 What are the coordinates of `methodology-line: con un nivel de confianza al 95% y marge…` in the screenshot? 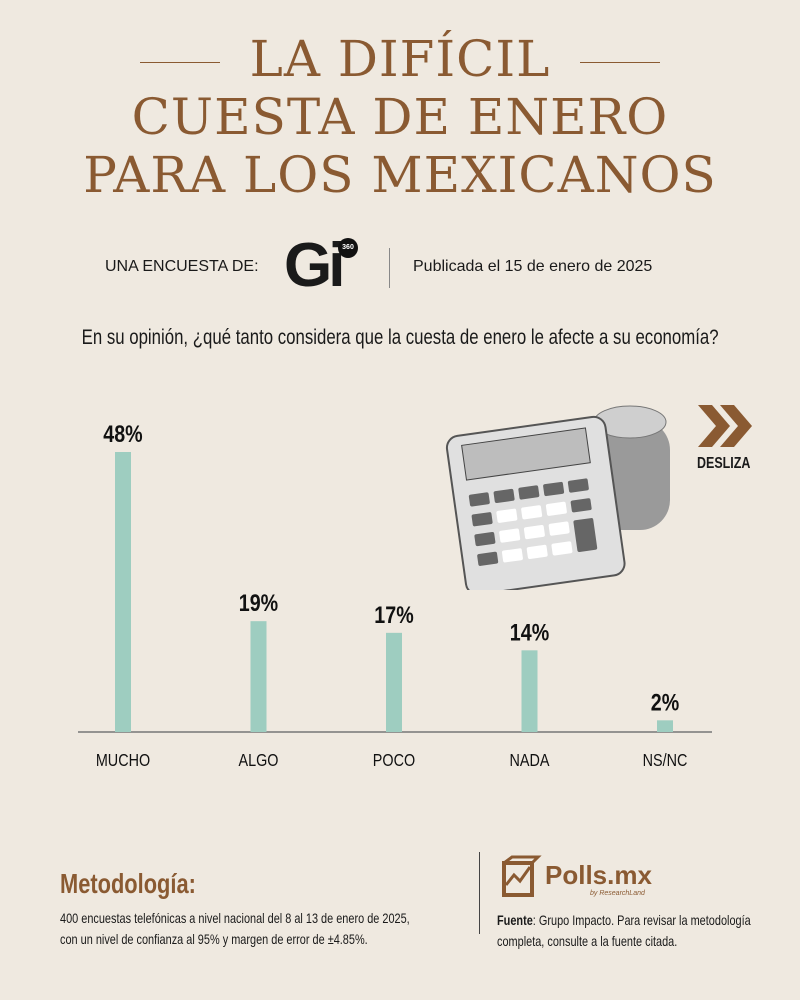 It's located at (214, 939).